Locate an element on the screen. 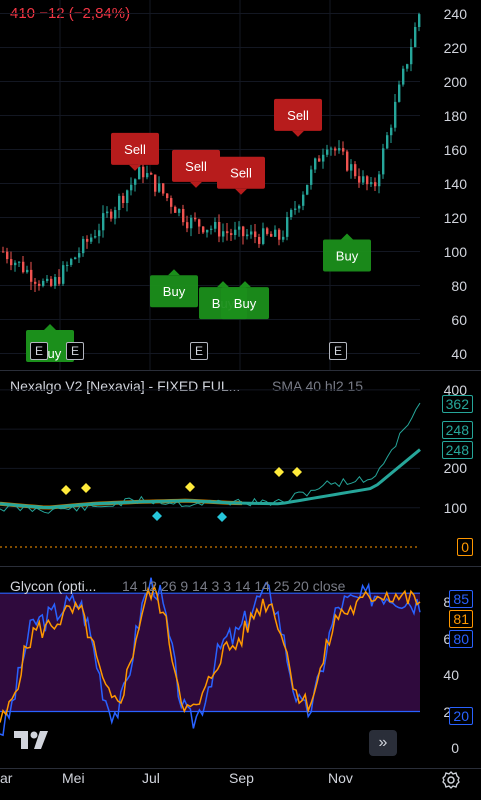  x-label-jul: Jul is located at coordinates (151, 778).